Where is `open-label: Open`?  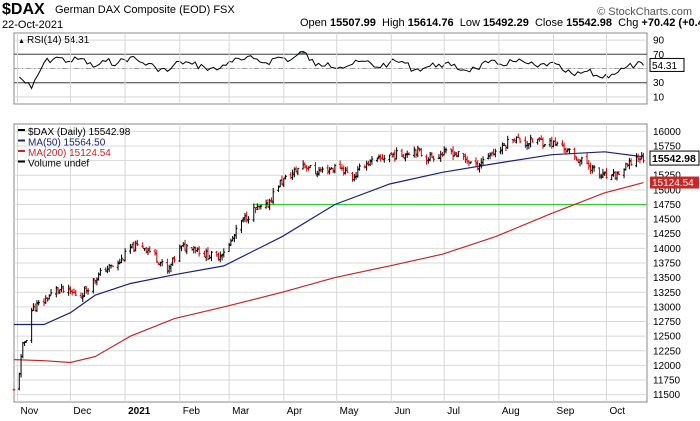 open-label: Open is located at coordinates (313, 23).